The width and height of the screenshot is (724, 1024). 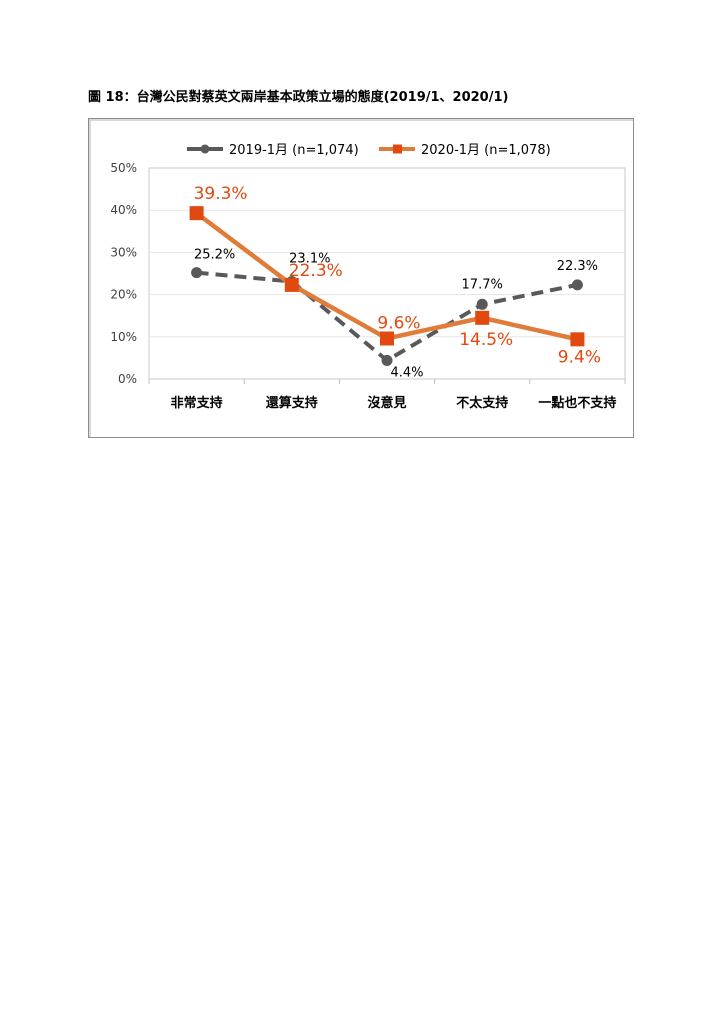 I want to click on x-tick-label: 一點也不支持, so click(x=577, y=403).